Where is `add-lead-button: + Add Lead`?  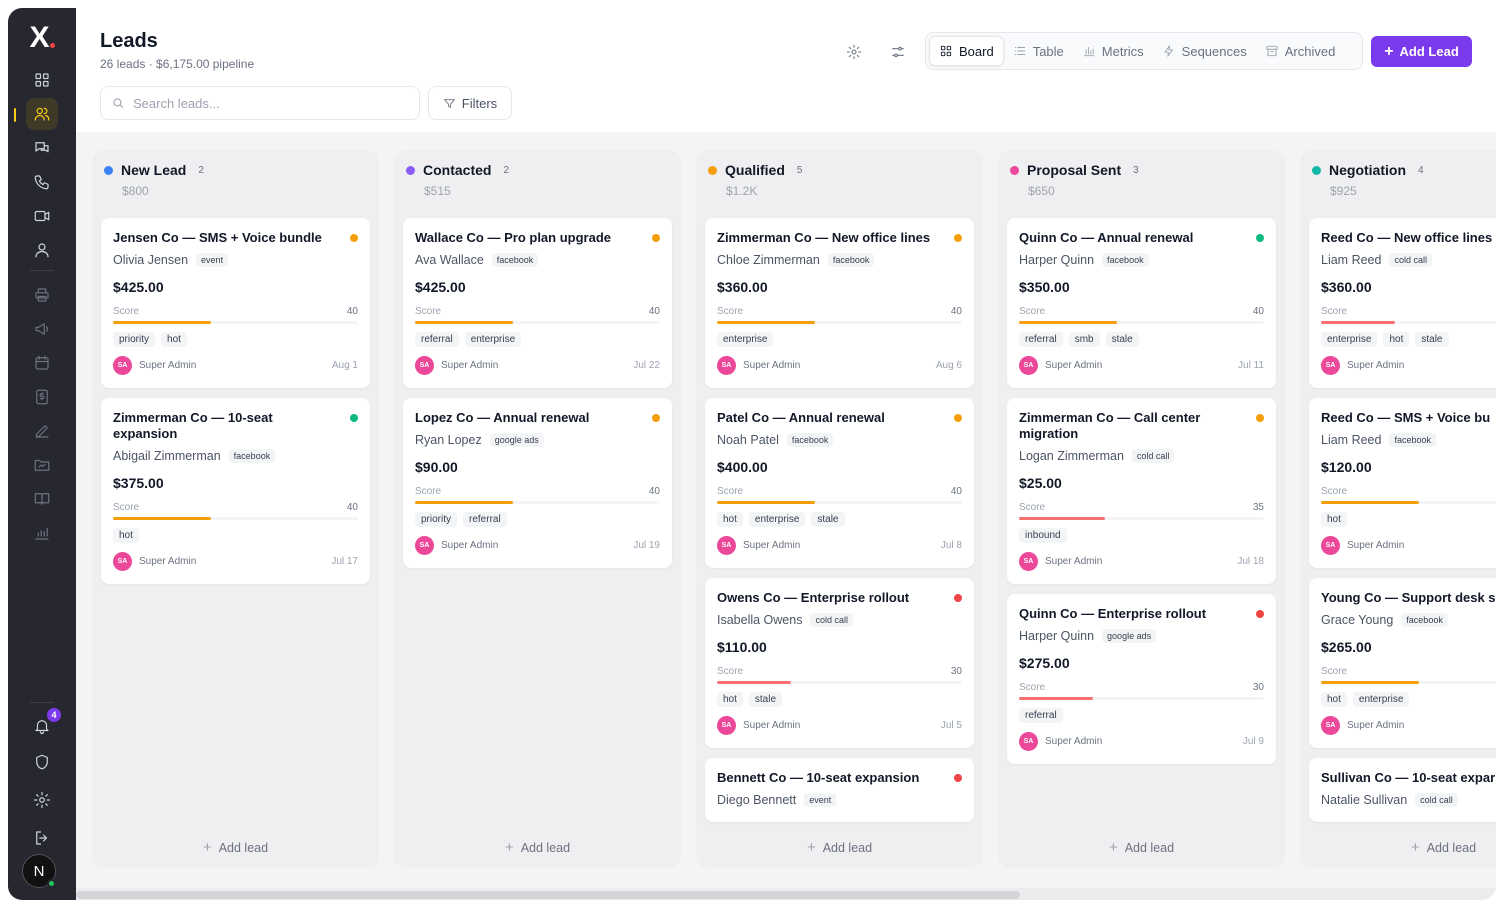
add-lead-button: + Add Lead is located at coordinates (1421, 51).